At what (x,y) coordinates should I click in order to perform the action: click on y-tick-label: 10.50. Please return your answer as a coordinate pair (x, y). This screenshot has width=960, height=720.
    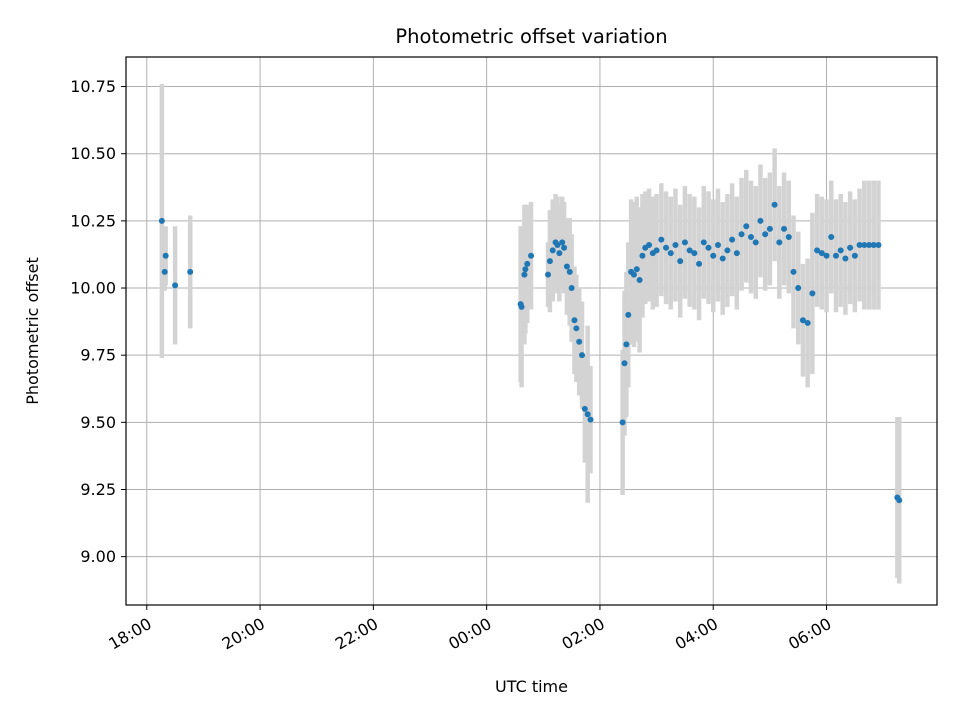
    Looking at the image, I should click on (93, 153).